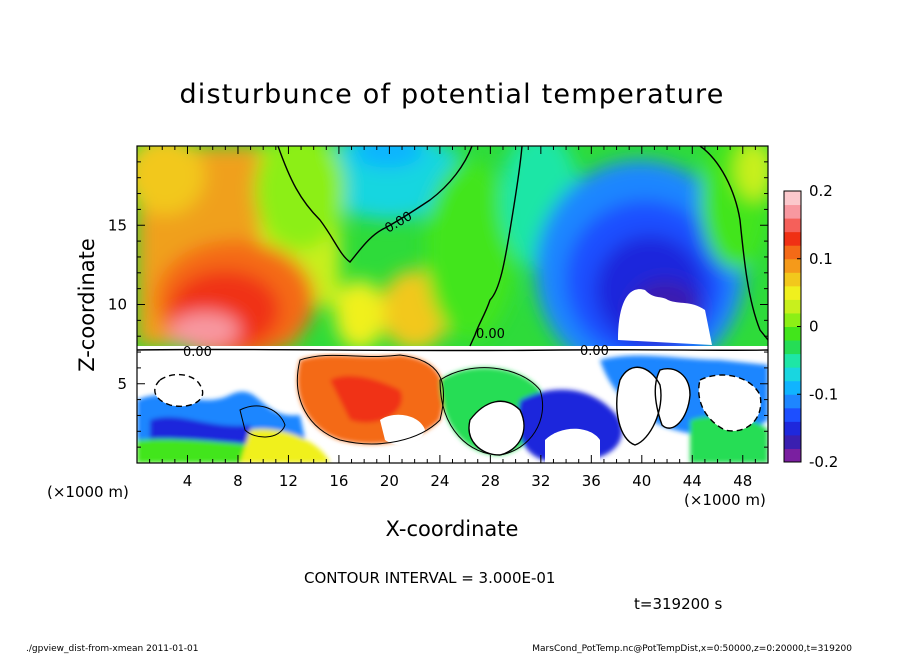 Image resolution: width=904 pixels, height=654 pixels. I want to click on footer-left: ./gpview_dist-from-xmean 2011-01-01, so click(112, 649).